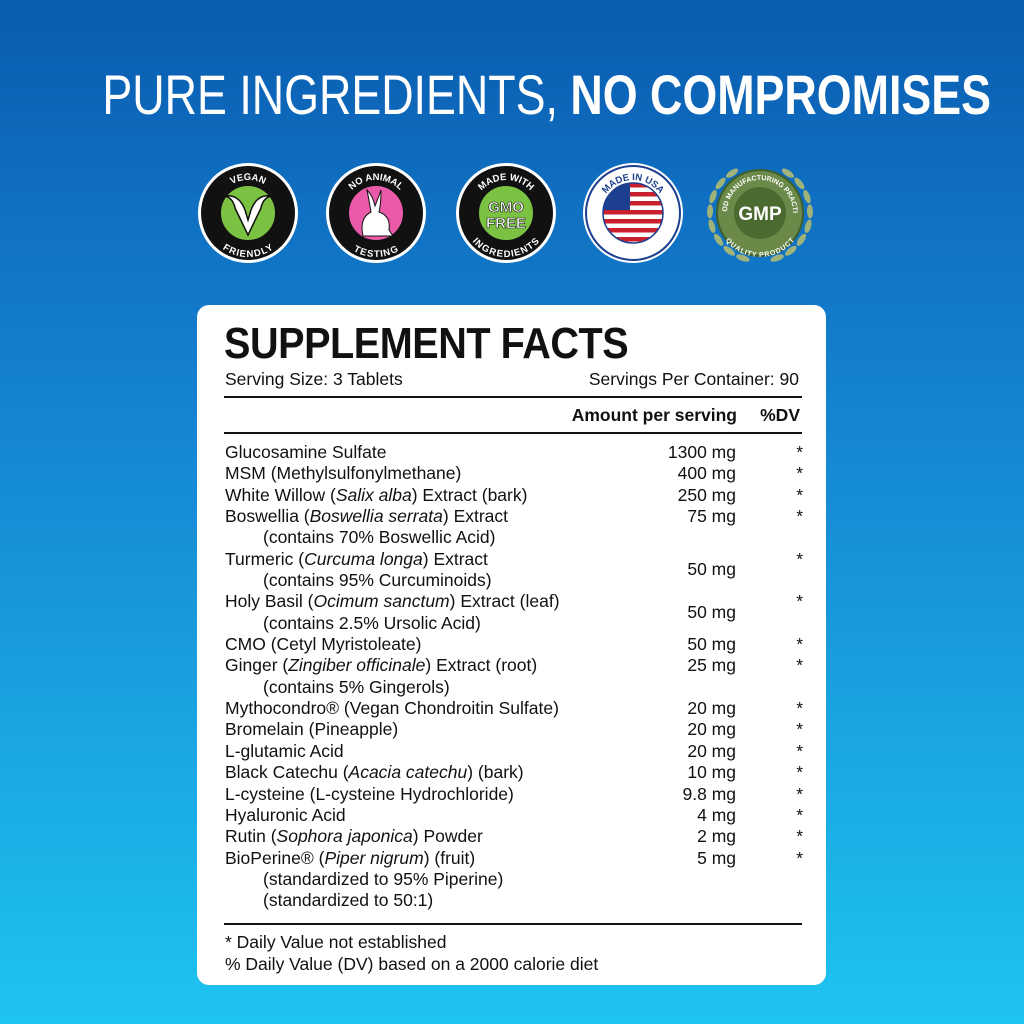  What do you see at coordinates (311, 729) in the screenshot?
I see `ingredient-name: Bromelain (Pineapple)` at bounding box center [311, 729].